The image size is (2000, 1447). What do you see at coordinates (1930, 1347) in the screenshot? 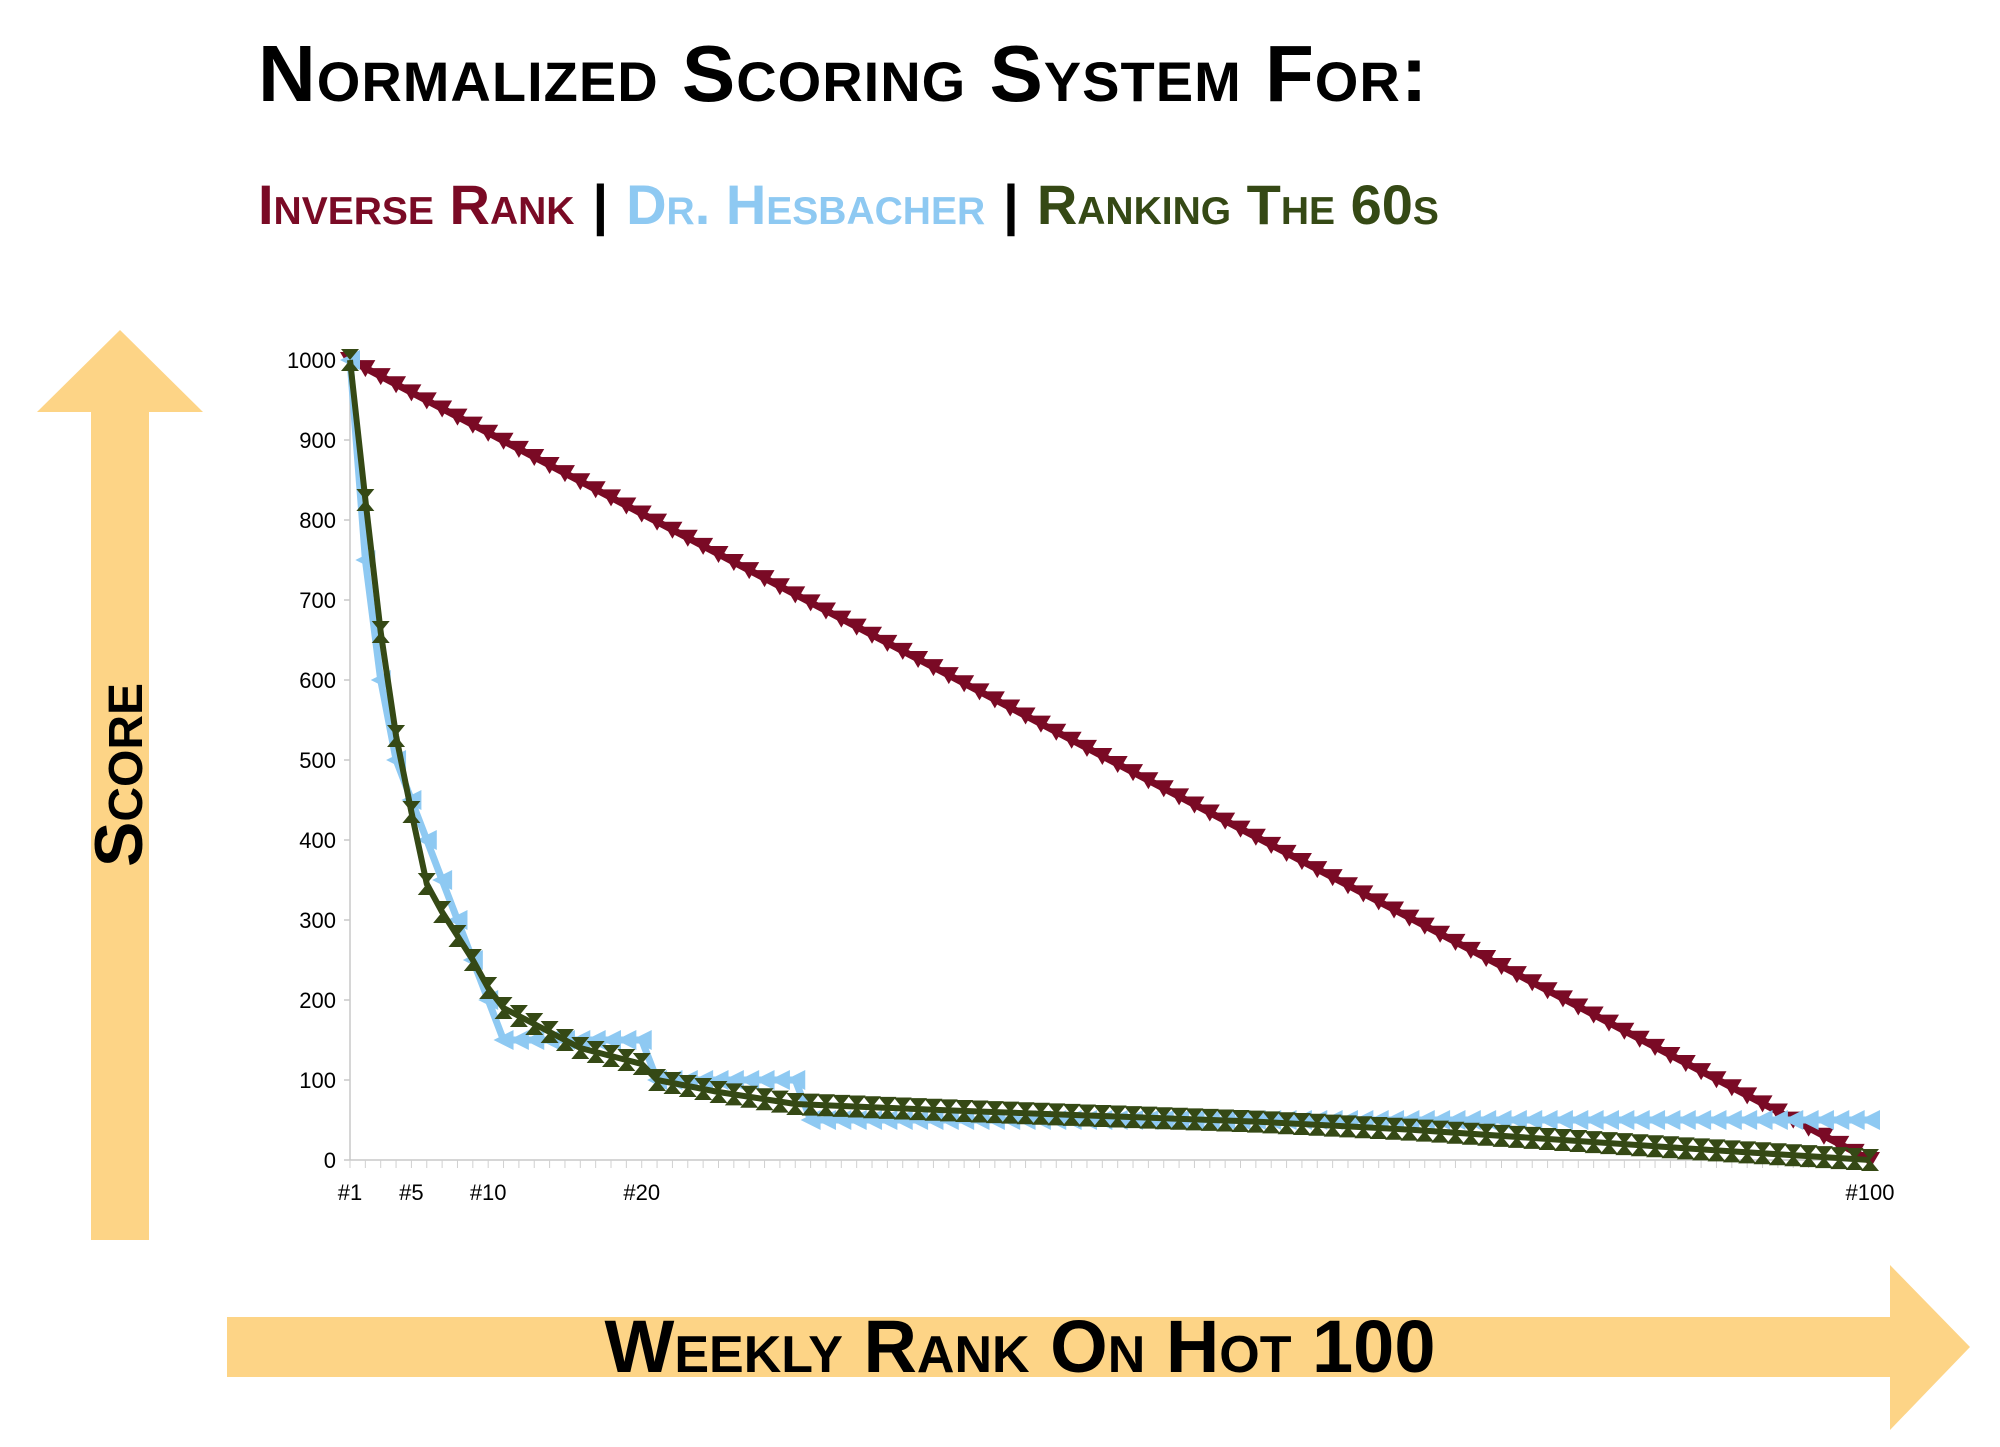
I see `x-arrow-head` at bounding box center [1930, 1347].